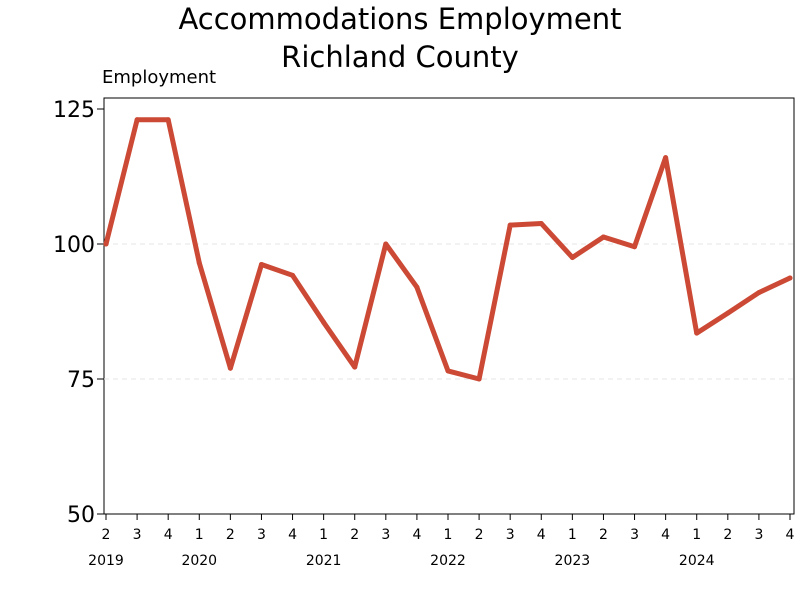 This screenshot has height=600, width=800. I want to click on y-tick-label: 100, so click(74, 245).